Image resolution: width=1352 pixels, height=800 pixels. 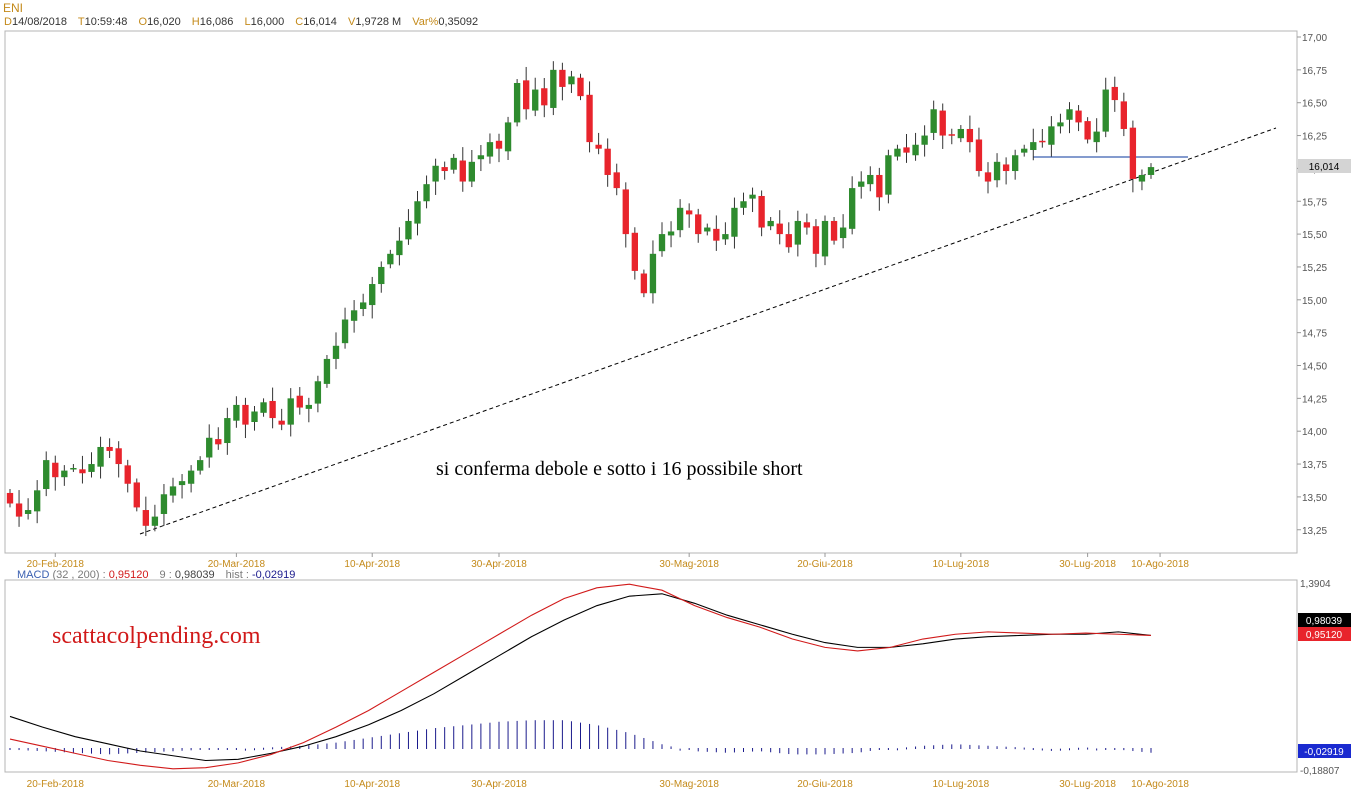 I want to click on low-value: 16,000, so click(x=267, y=22).